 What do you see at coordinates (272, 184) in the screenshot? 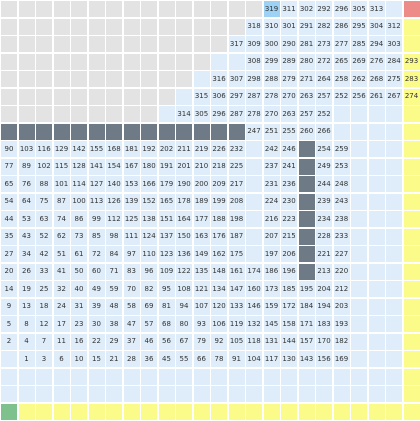
I see `number-cell: 231` at bounding box center [272, 184].